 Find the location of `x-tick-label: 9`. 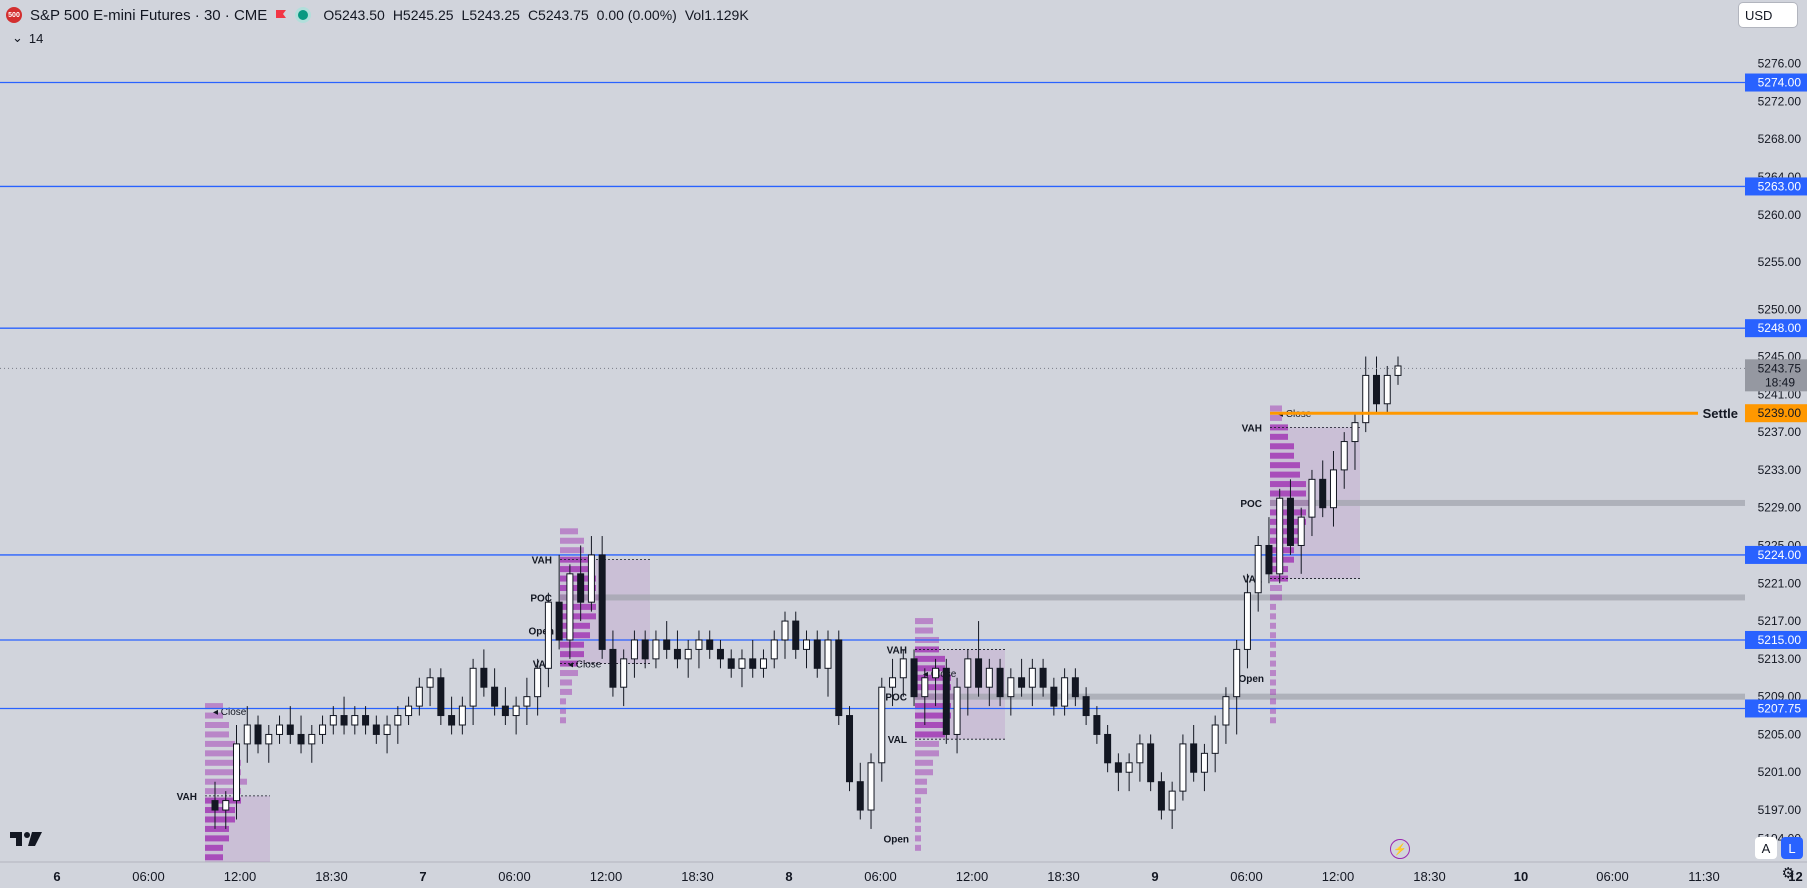

x-tick-label: 9 is located at coordinates (1154, 876).